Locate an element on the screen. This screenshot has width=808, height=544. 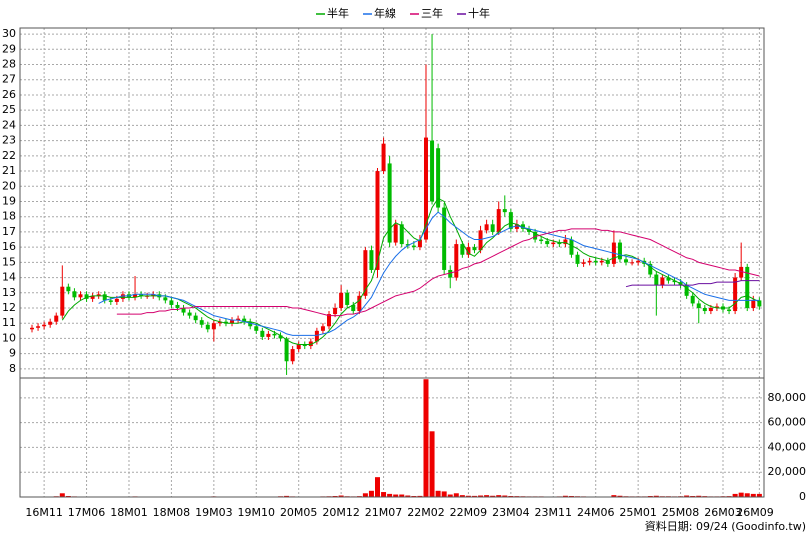
x-tick-label: 19M03 is located at coordinates (214, 512).